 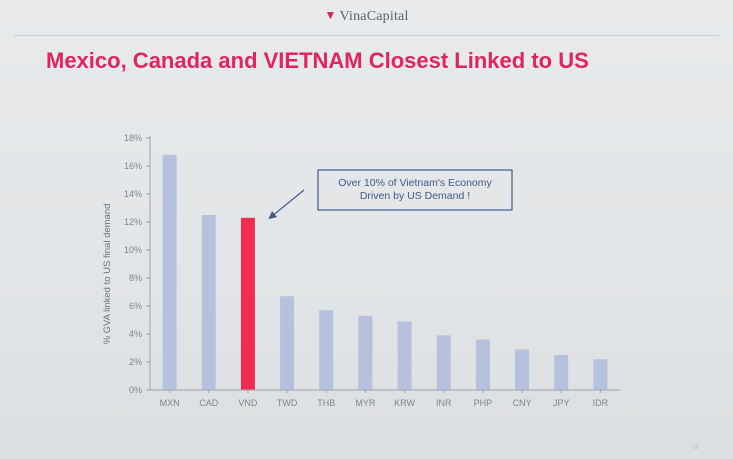 I want to click on x-tick-label: MYR, so click(x=365, y=403).